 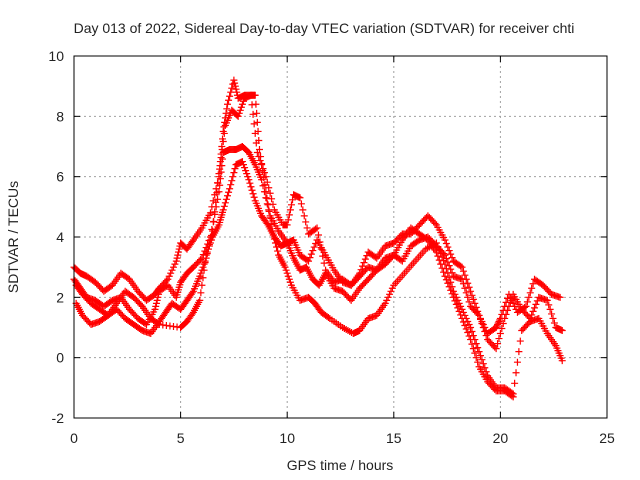 What do you see at coordinates (56, 56) in the screenshot?
I see `y-tick-label: 10` at bounding box center [56, 56].